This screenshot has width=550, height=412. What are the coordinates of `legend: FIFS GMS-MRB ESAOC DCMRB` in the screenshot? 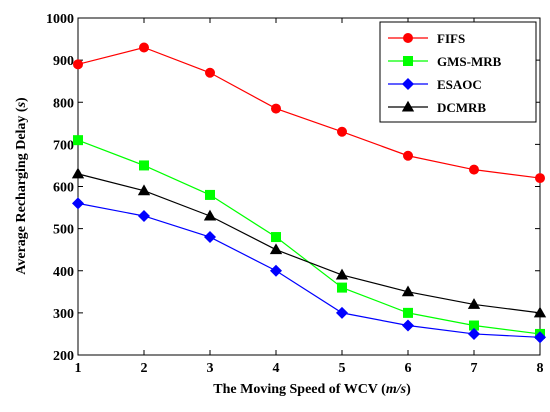 It's located at (458, 72).